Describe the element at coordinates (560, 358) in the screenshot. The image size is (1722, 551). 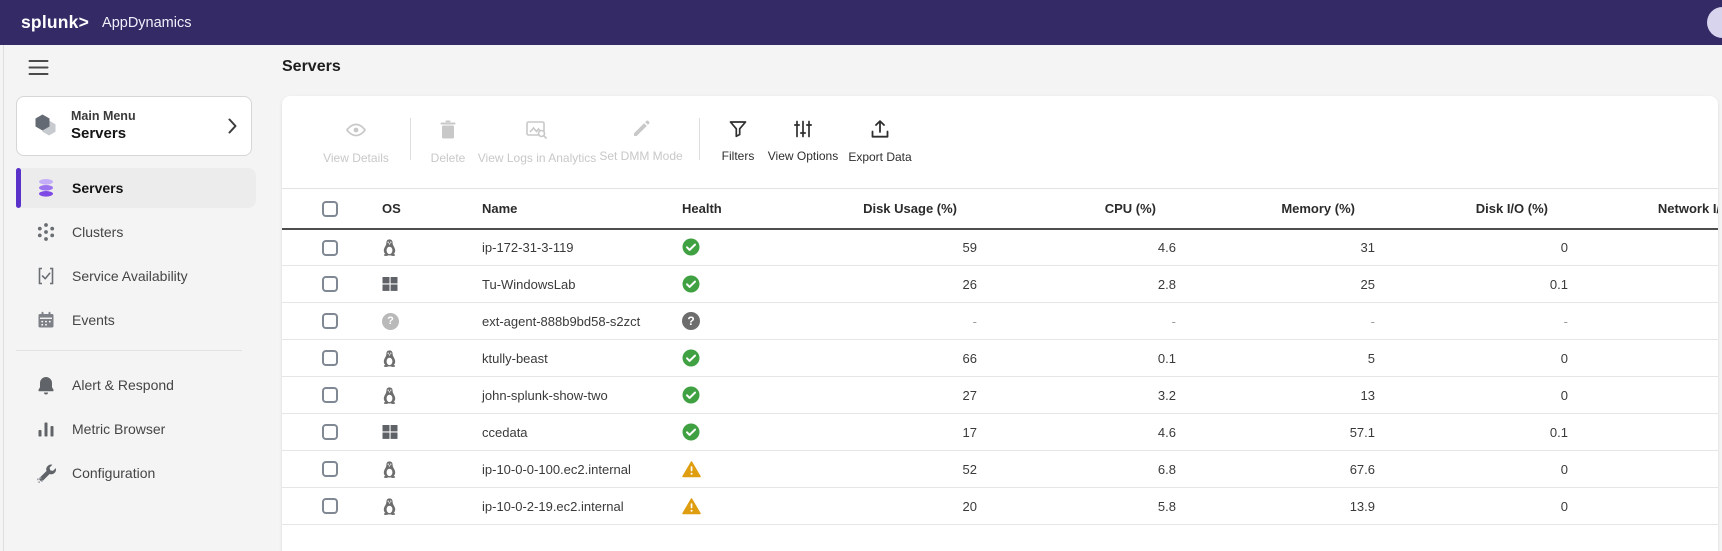
I see `server-name: ktully-beast` at that location.